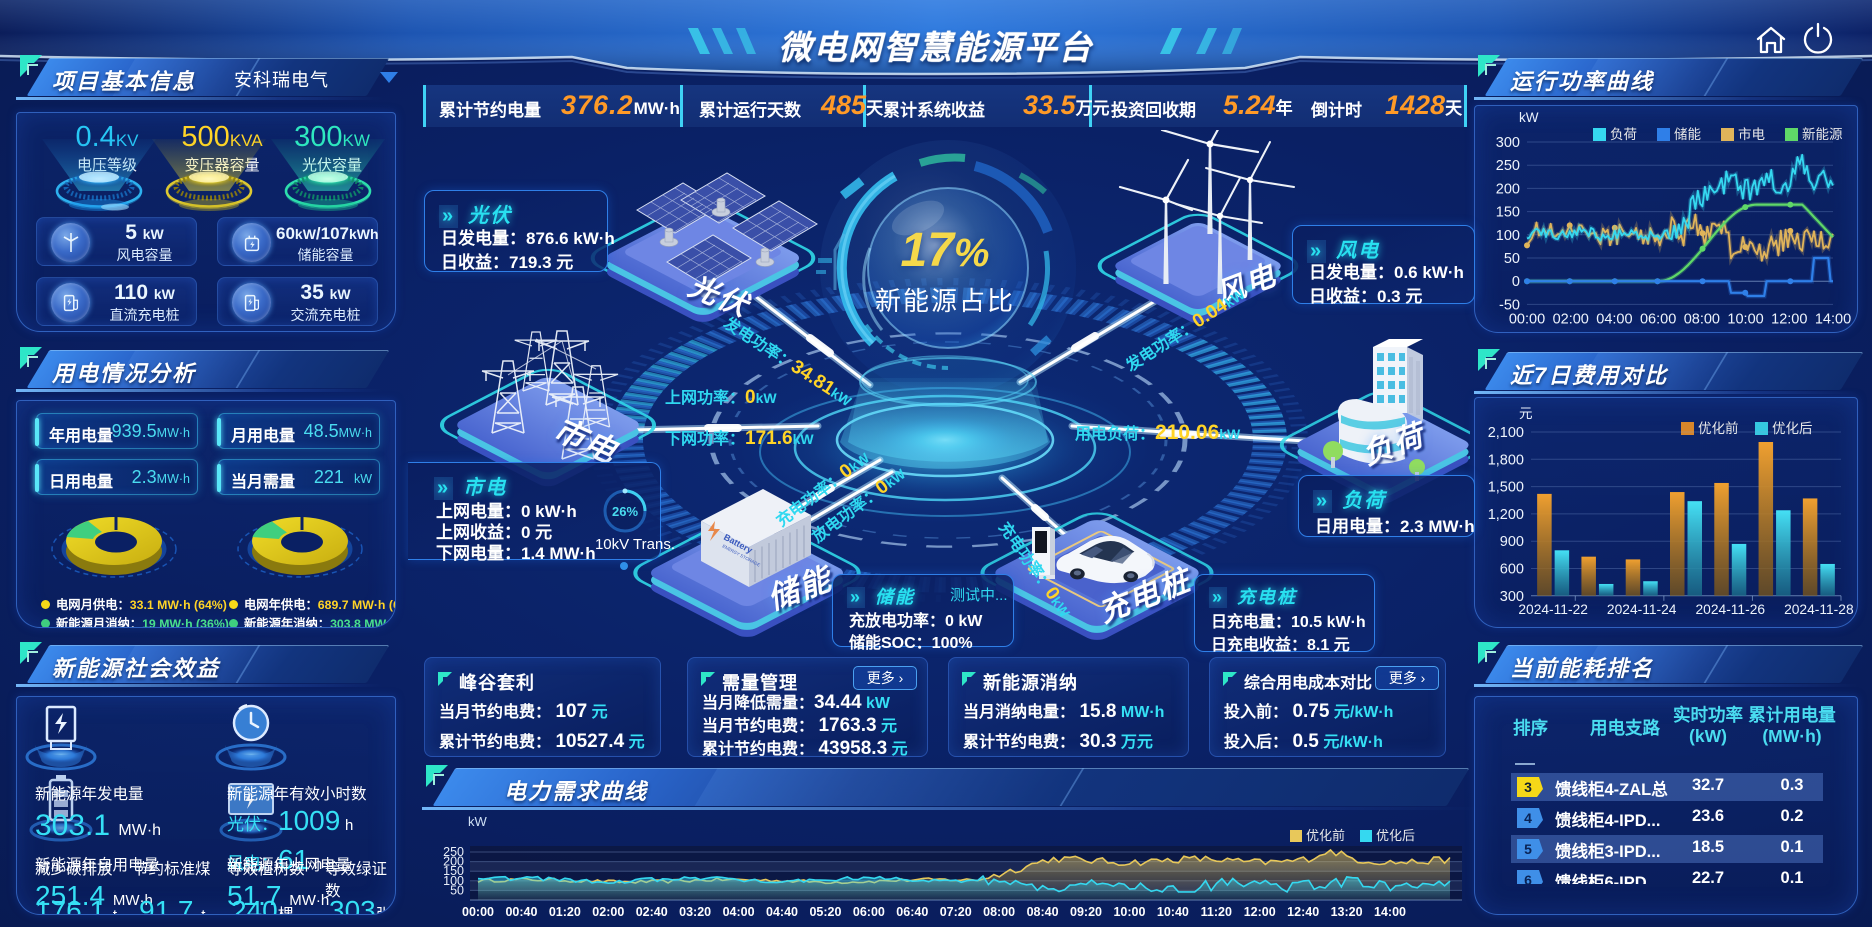 This screenshot has height=927, width=1872. Describe the element at coordinates (1512, 570) in the screenshot. I see `svg-text: 600` at that location.